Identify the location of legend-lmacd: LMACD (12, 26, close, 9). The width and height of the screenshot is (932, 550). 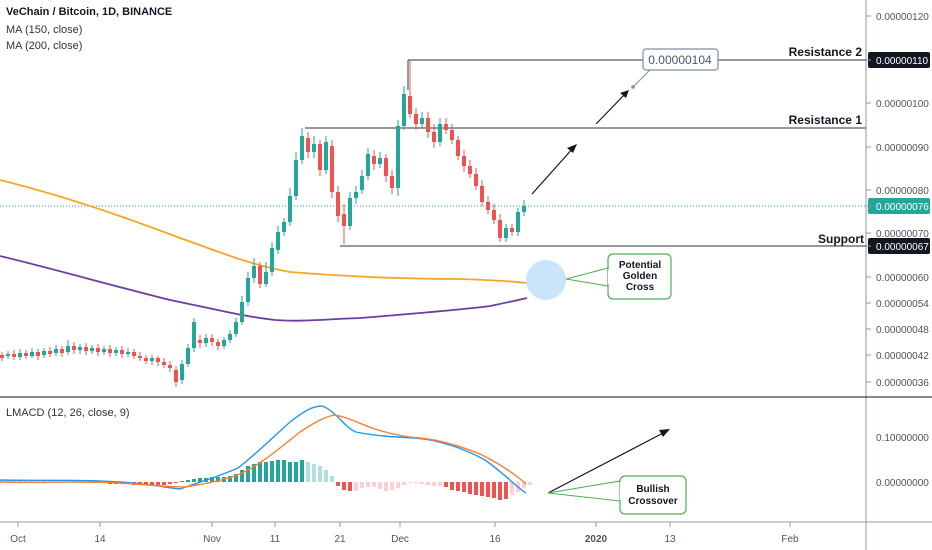
(68, 413).